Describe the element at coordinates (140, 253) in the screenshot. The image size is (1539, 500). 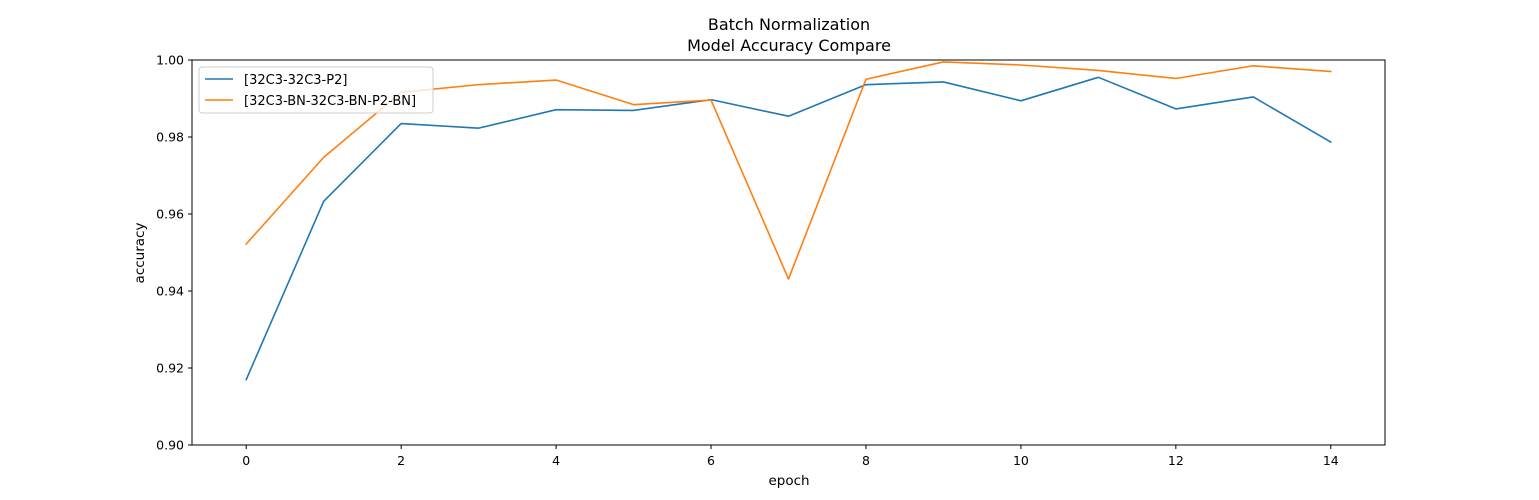
I see `y-axis-label: accuracy` at that location.